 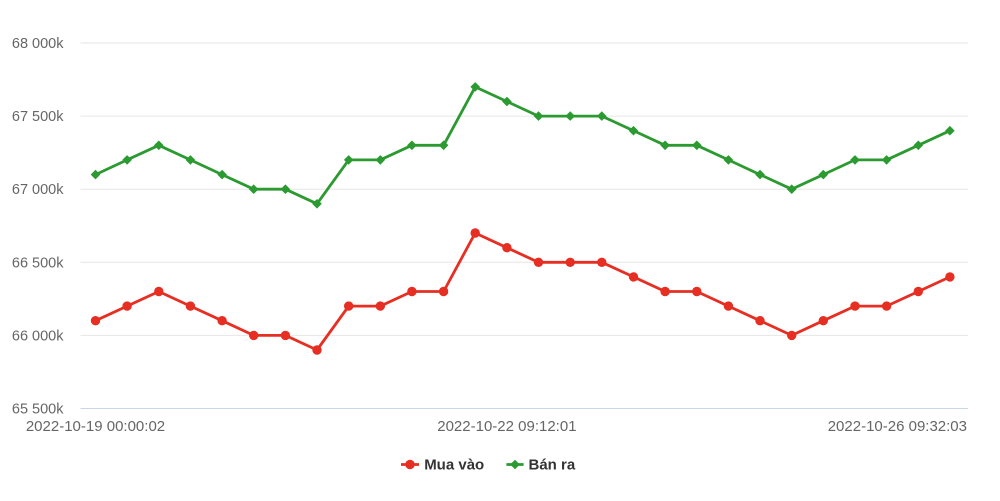 What do you see at coordinates (38, 190) in the screenshot?
I see `svg-text: 67 000k` at bounding box center [38, 190].